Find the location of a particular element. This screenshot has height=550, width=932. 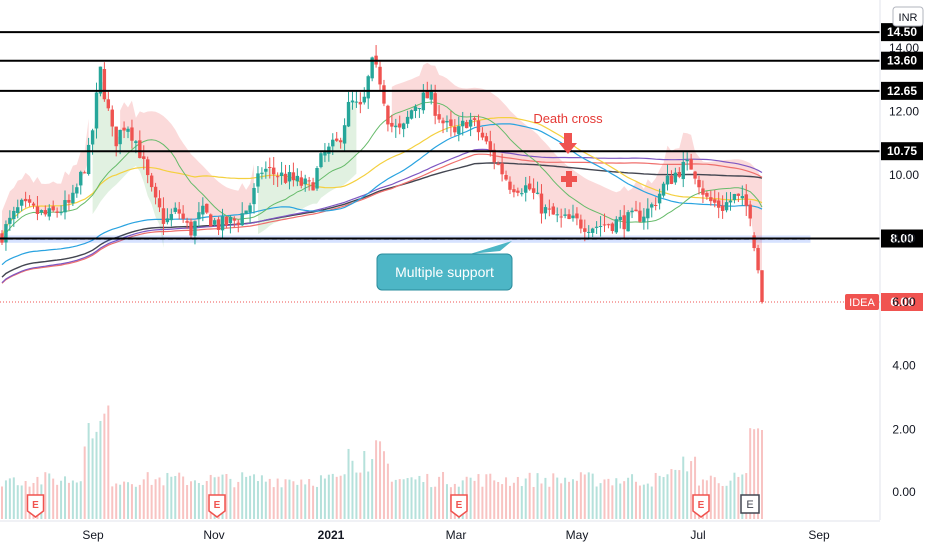

time-tick-label: 2021 is located at coordinates (331, 535).